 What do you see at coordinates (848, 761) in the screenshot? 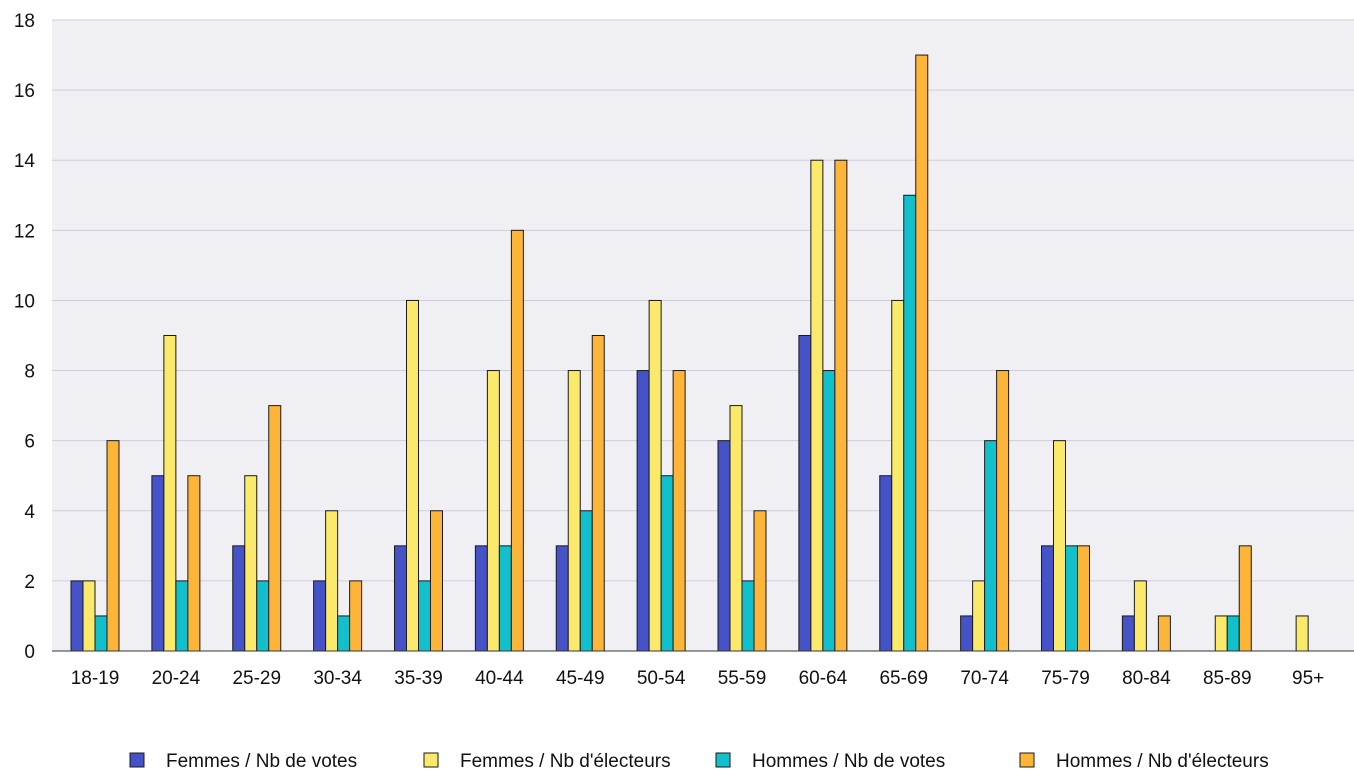
I see `legend-label-3: Hommes / Nb de votes` at bounding box center [848, 761].